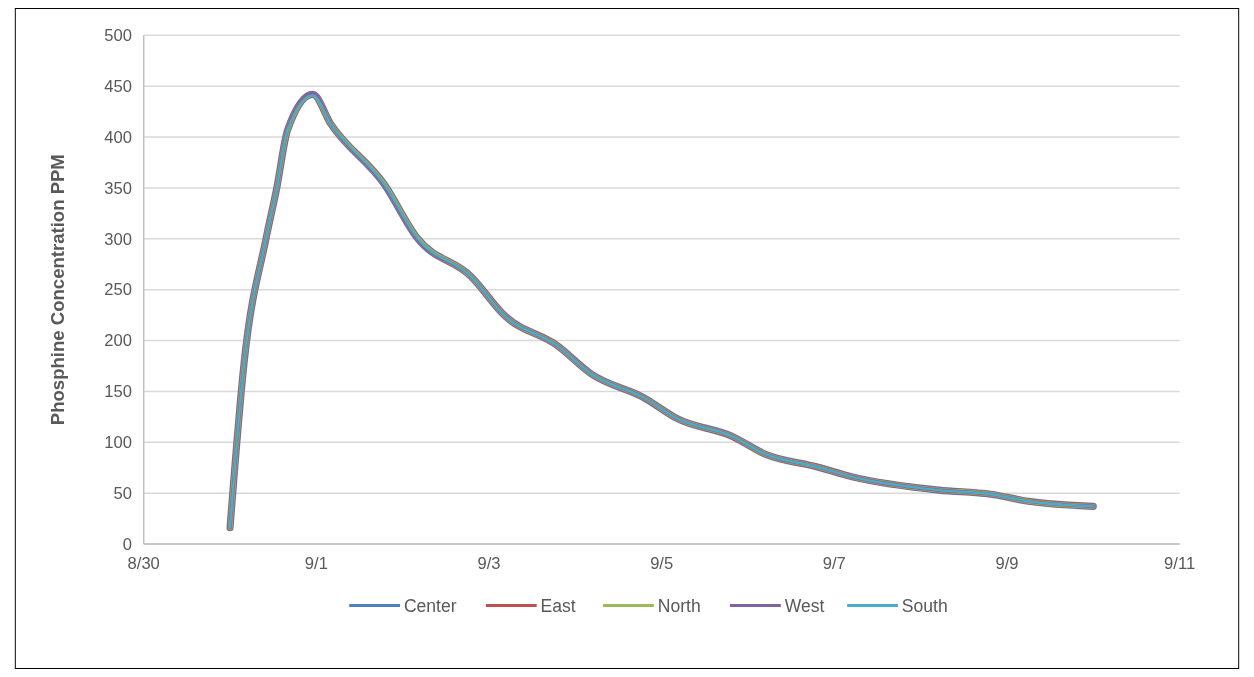  Describe the element at coordinates (1007, 564) in the screenshot. I see `x-tick-label: 9/9` at that location.